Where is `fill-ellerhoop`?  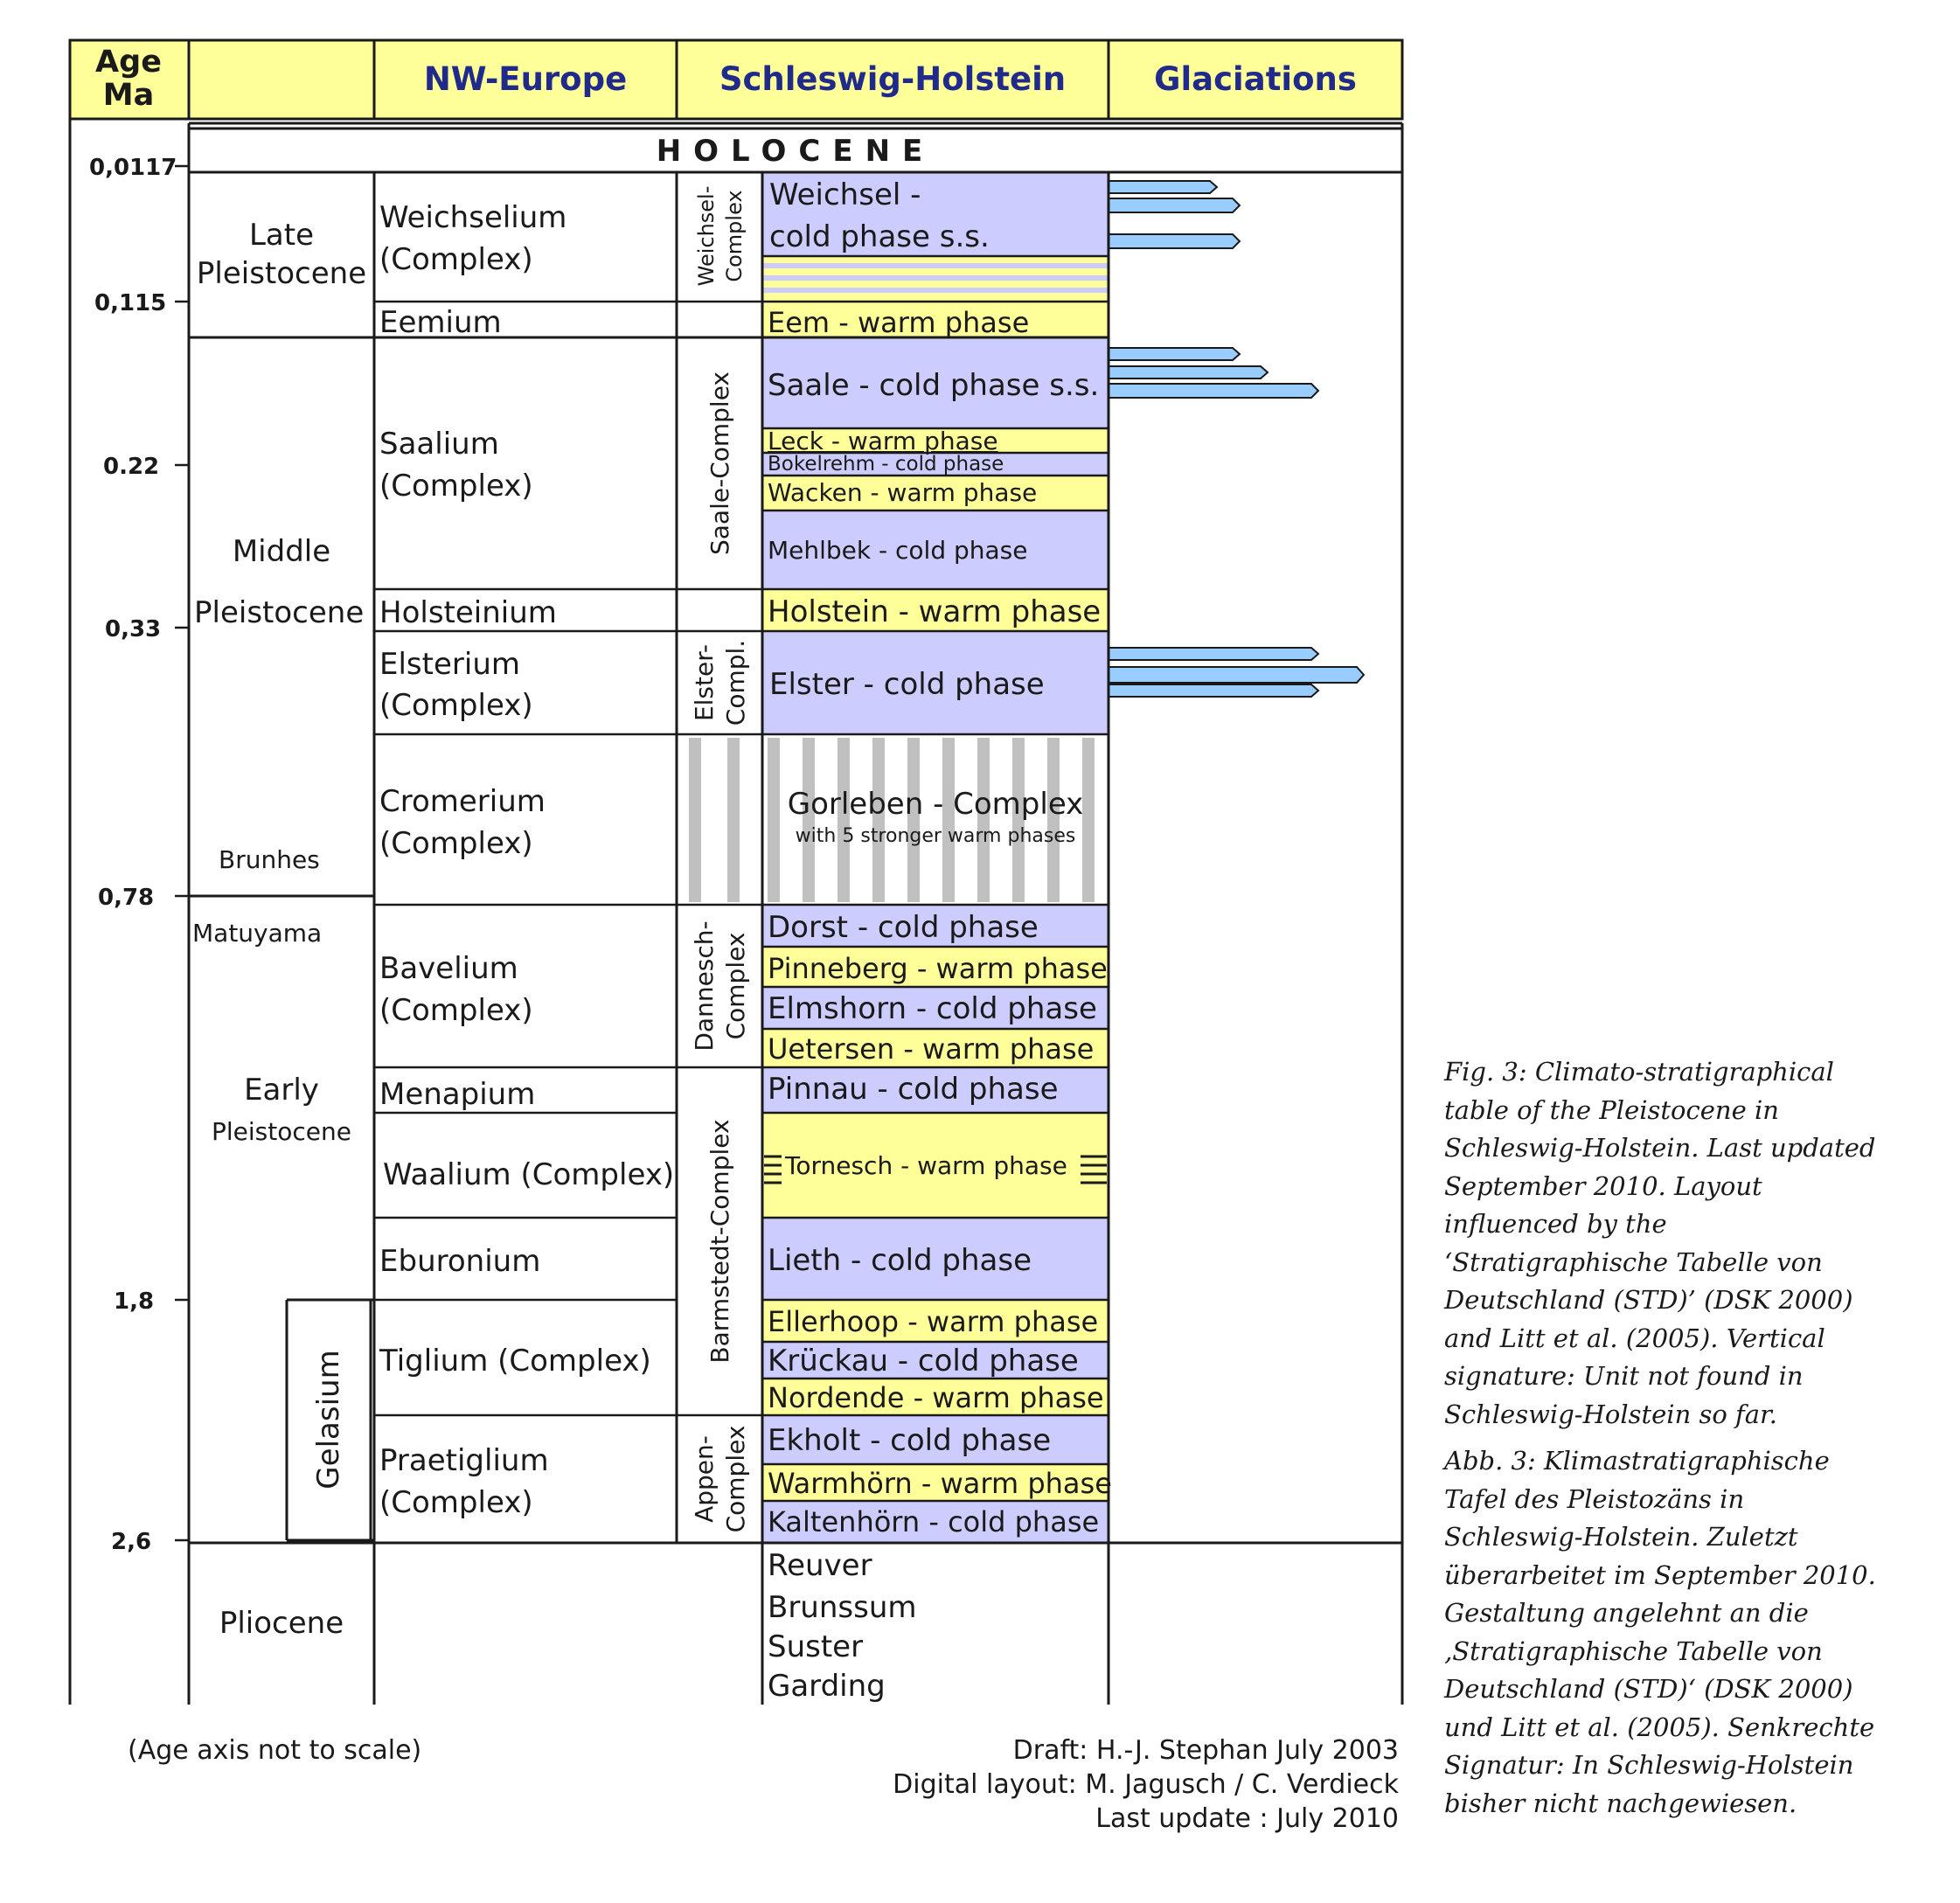
fill-ellerhoop is located at coordinates (936, 1321).